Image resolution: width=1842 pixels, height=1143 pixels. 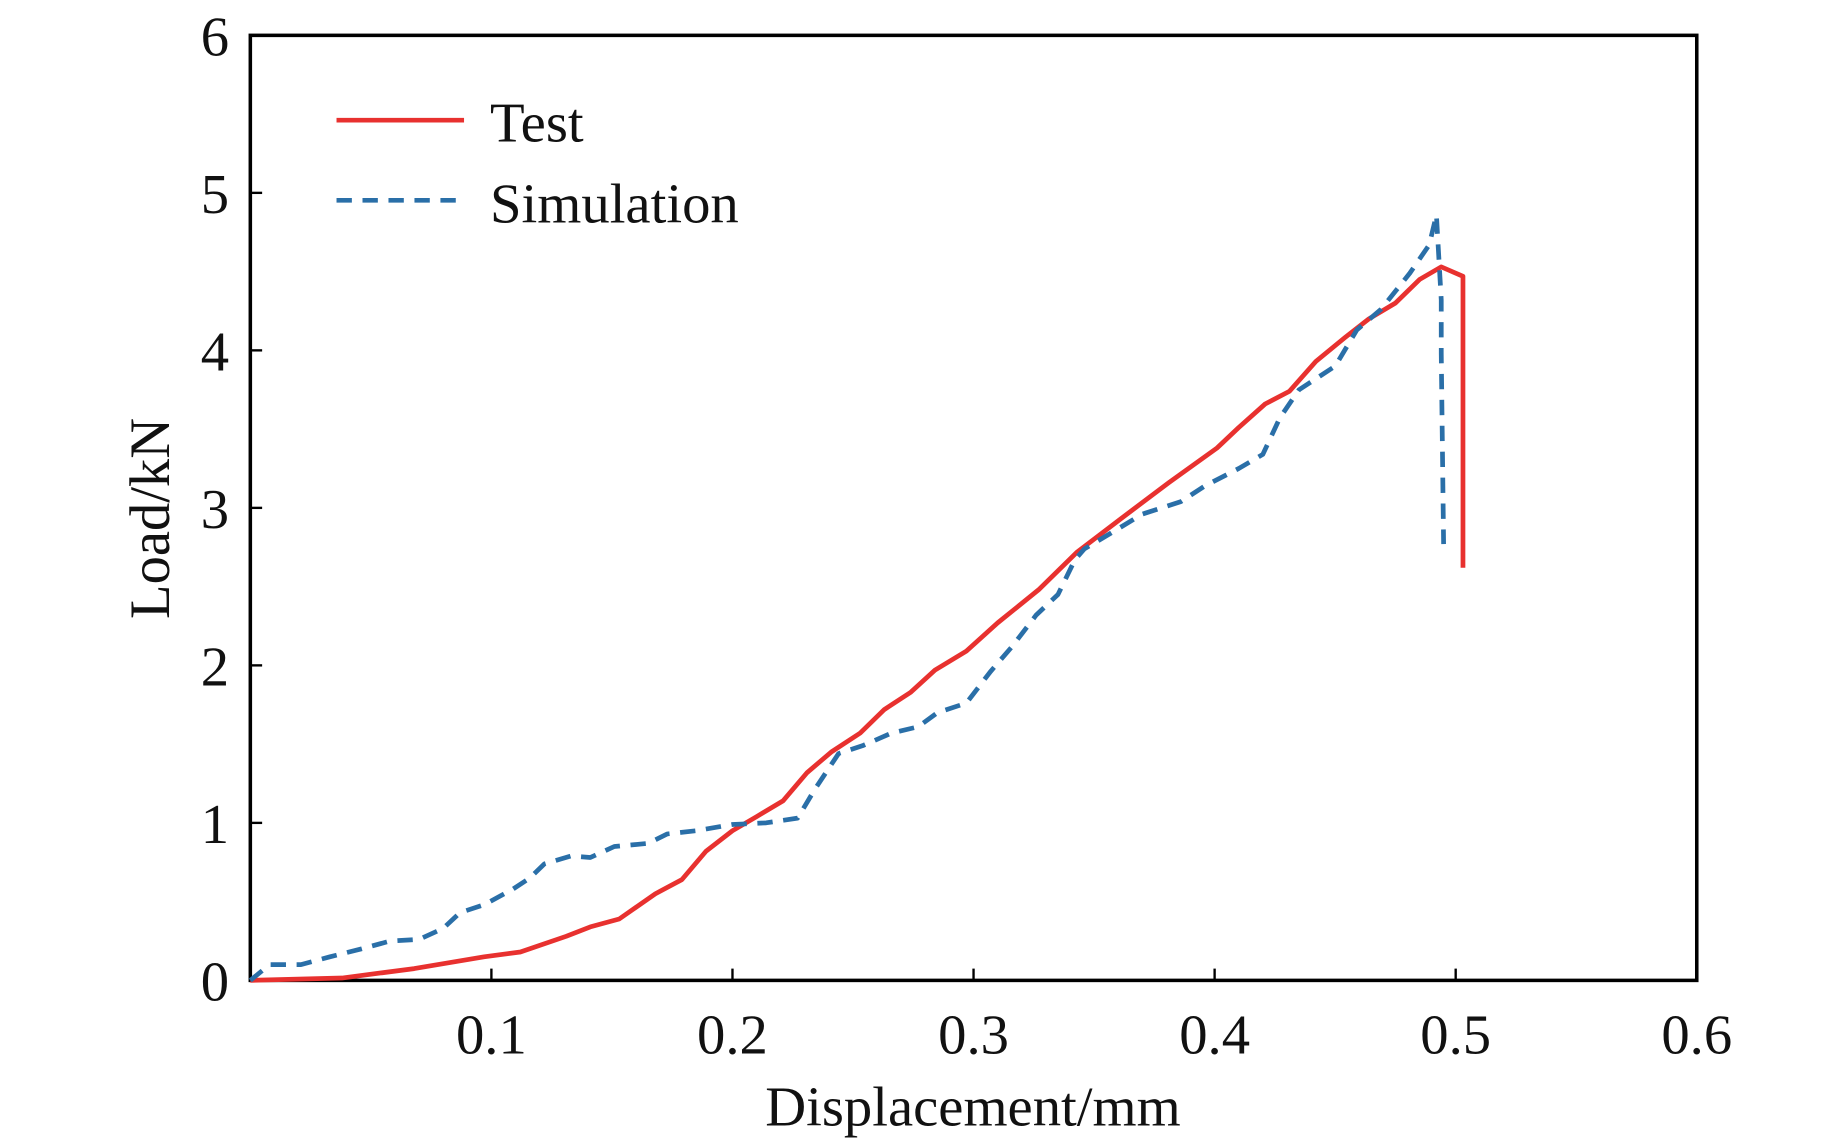 What do you see at coordinates (215, 825) in the screenshot?
I see `y-tick-label: 1` at bounding box center [215, 825].